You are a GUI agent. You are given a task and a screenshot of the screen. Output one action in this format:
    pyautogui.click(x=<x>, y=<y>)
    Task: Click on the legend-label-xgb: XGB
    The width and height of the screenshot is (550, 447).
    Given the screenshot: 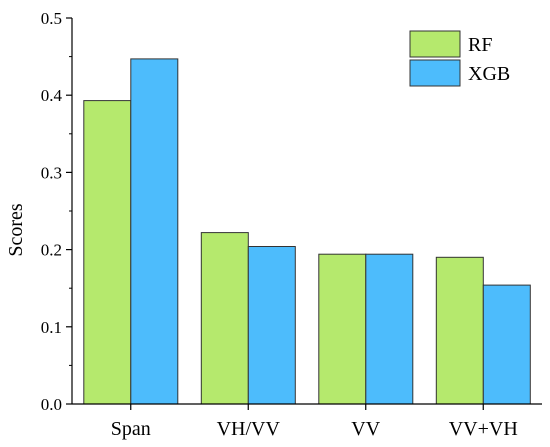 What is the action you would take?
    pyautogui.click(x=489, y=74)
    